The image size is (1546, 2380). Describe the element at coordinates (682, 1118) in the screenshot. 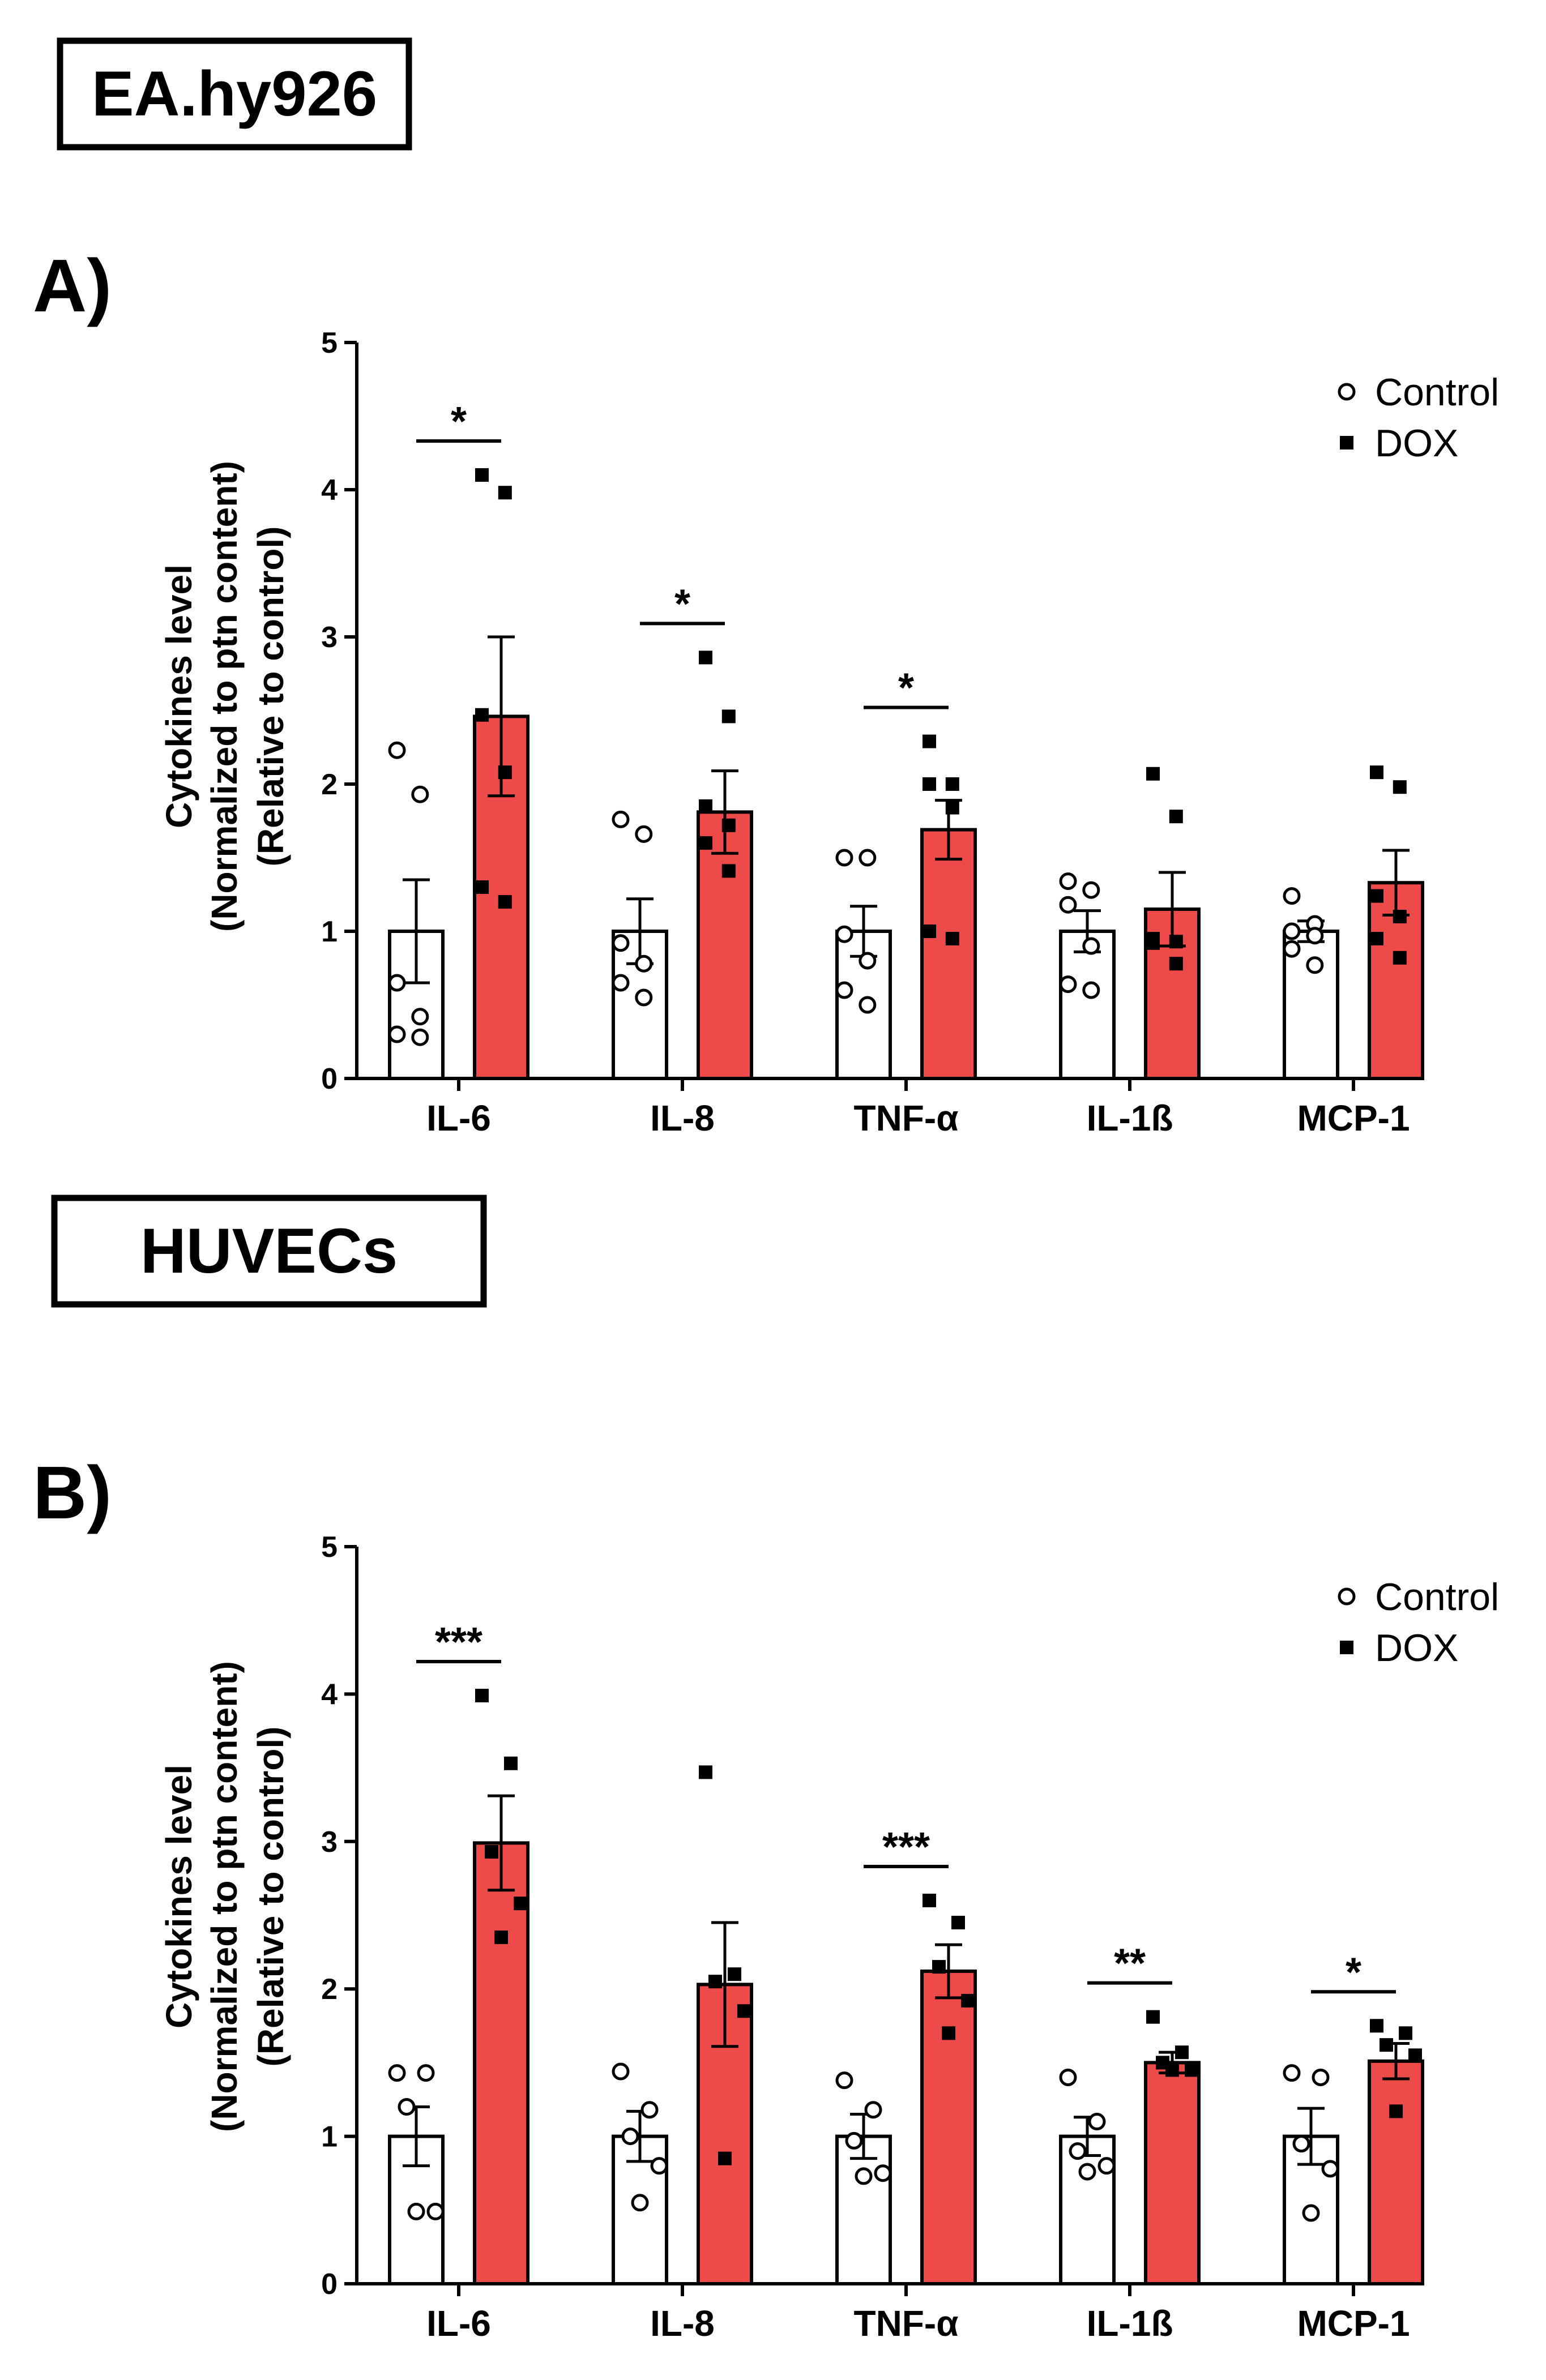

I see `x-category-label-a-1: IL-8` at that location.